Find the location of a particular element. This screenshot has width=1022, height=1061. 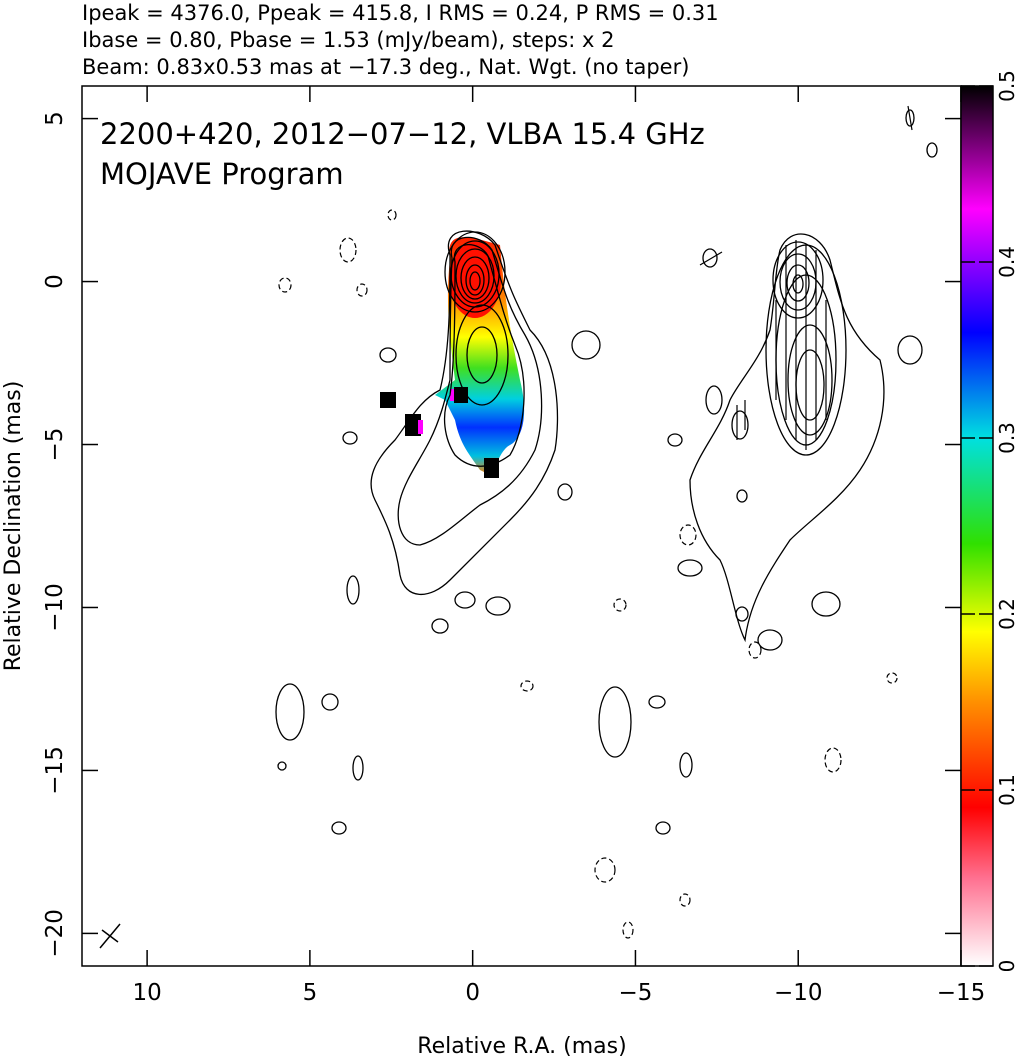

y-tick-label: −5 is located at coordinates (55, 445).